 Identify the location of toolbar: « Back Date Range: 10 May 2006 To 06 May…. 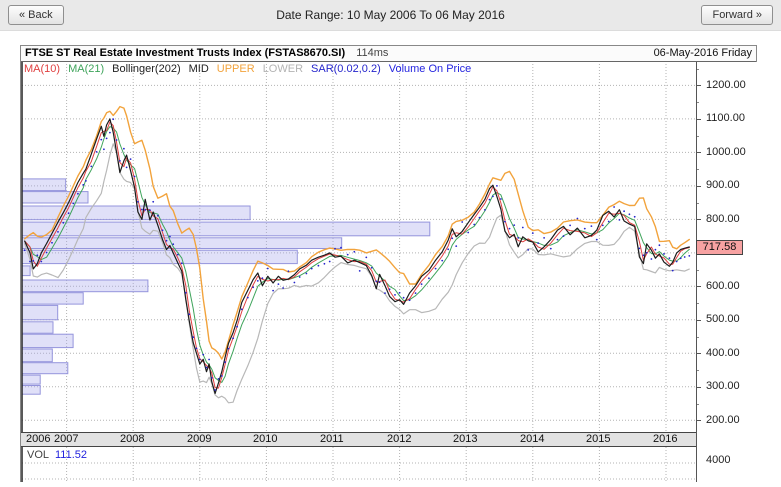
(390, 15).